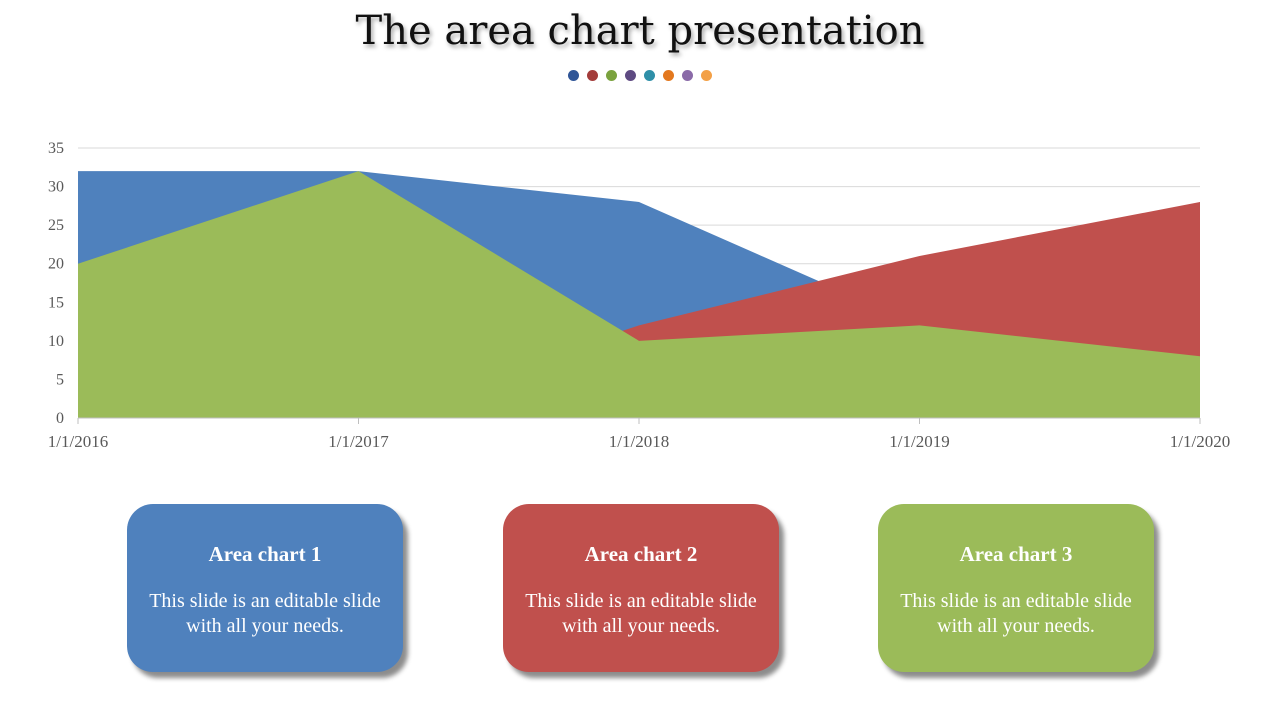 The image size is (1280, 720). Describe the element at coordinates (56, 302) in the screenshot. I see `y-tick-label: 15` at that location.